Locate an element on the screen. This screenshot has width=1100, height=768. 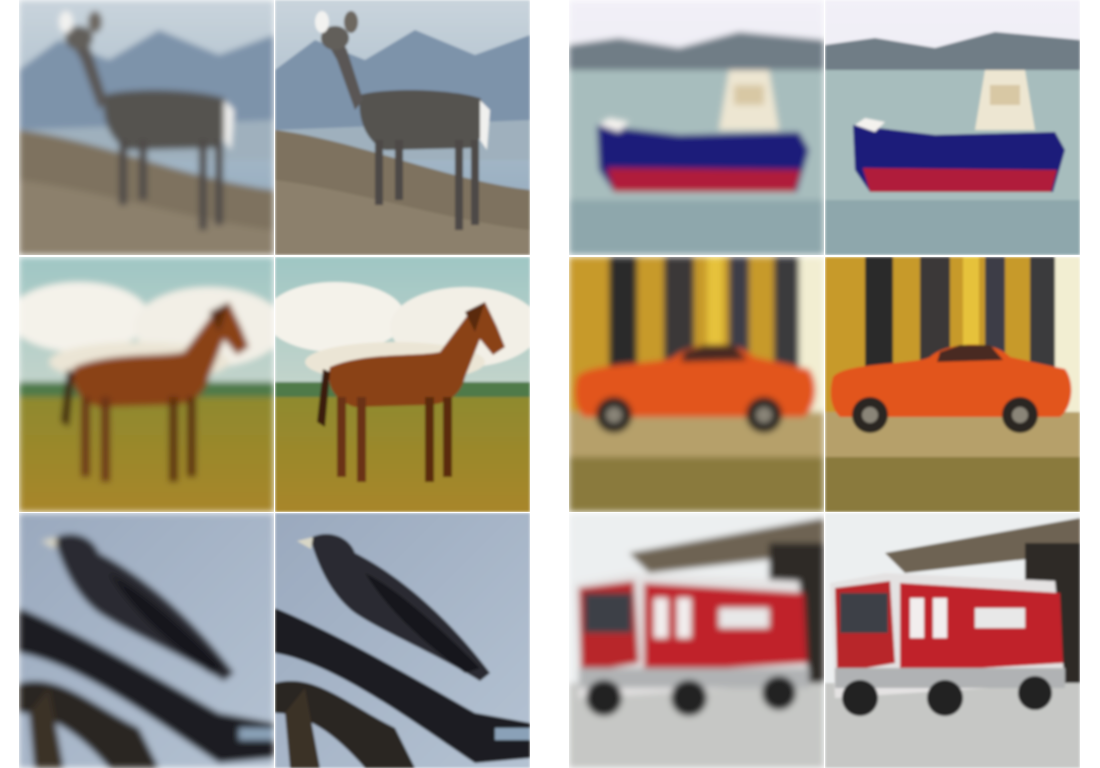
bird-blurry is located at coordinates (146, 640).